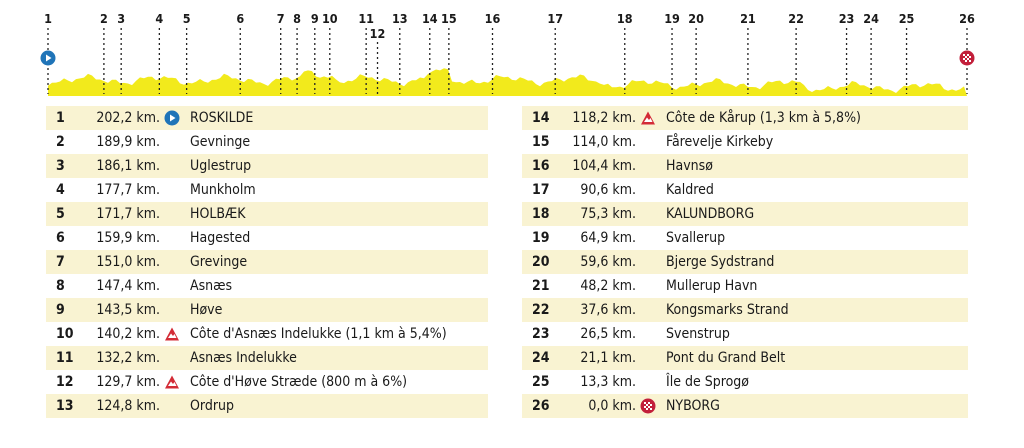 This screenshot has height=448, width=1024. What do you see at coordinates (103, 18) in the screenshot?
I see `marker-label: 2` at bounding box center [103, 18].